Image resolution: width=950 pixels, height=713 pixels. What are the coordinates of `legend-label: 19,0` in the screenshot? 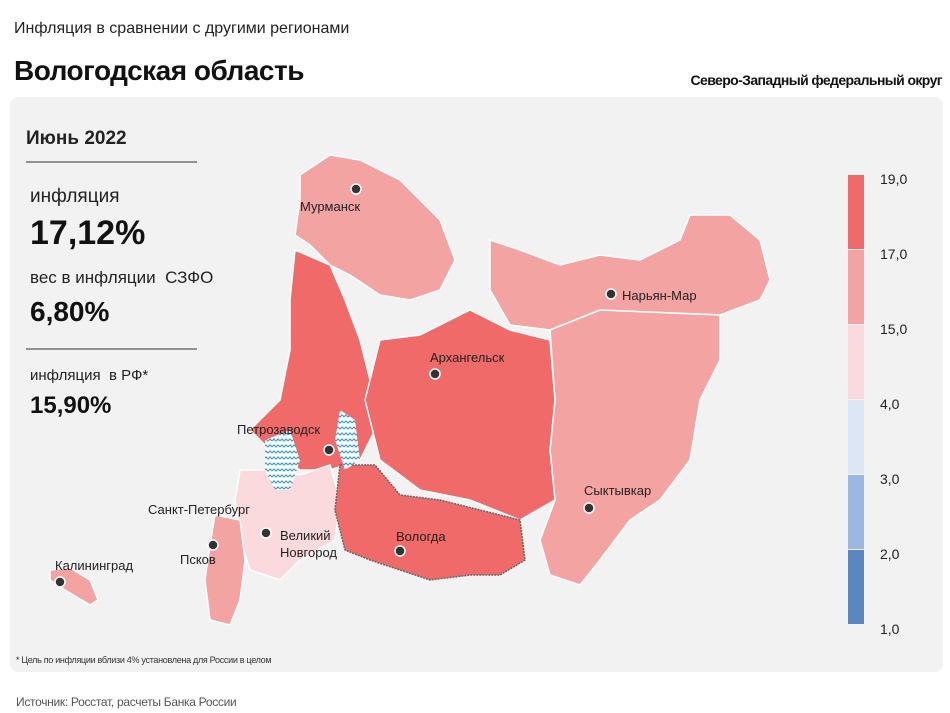 It's located at (894, 179).